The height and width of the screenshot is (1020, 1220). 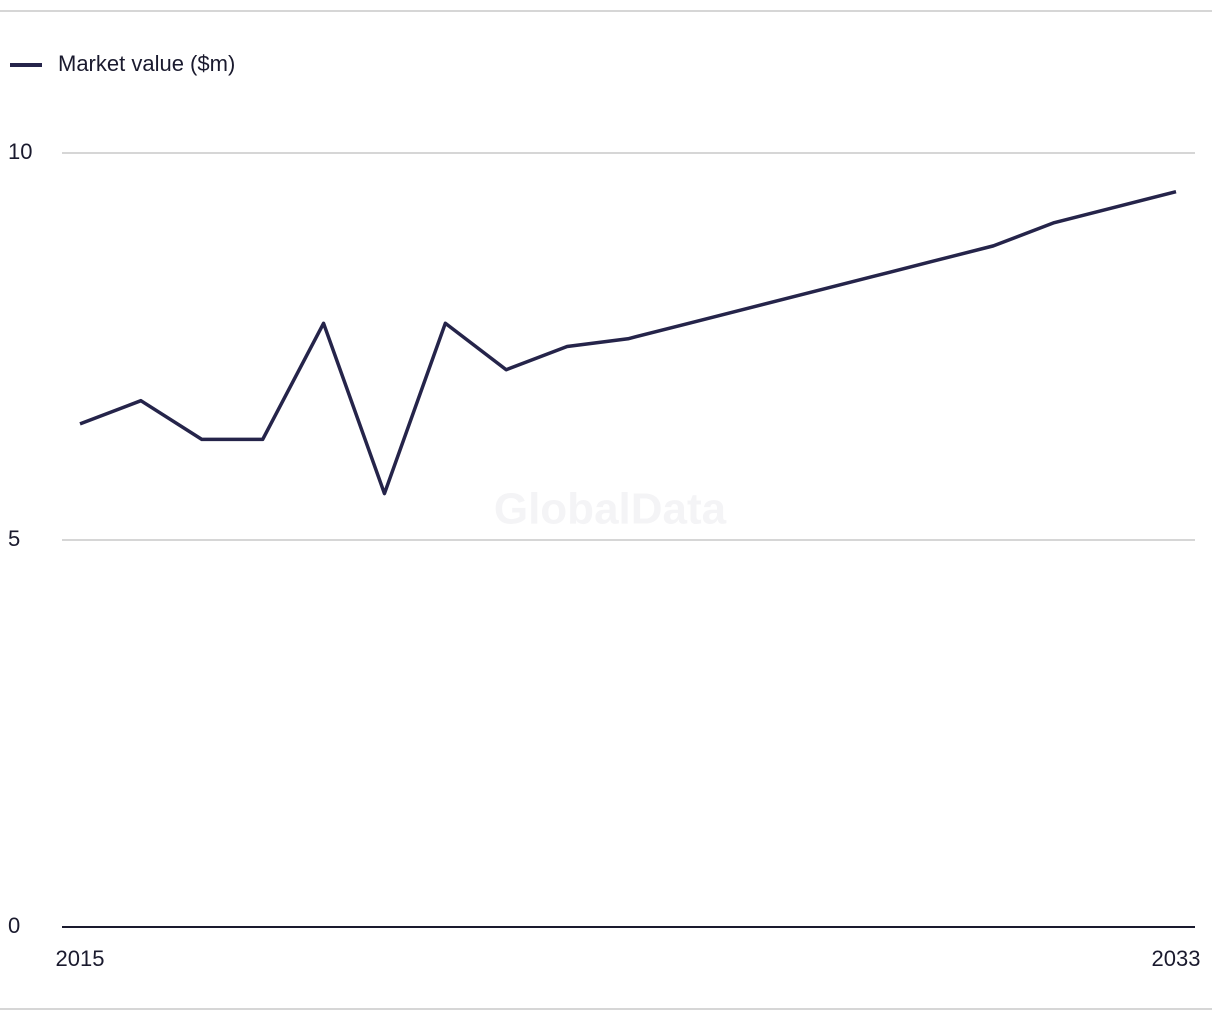 I want to click on legend-label: Market value ($m), so click(x=146, y=63).